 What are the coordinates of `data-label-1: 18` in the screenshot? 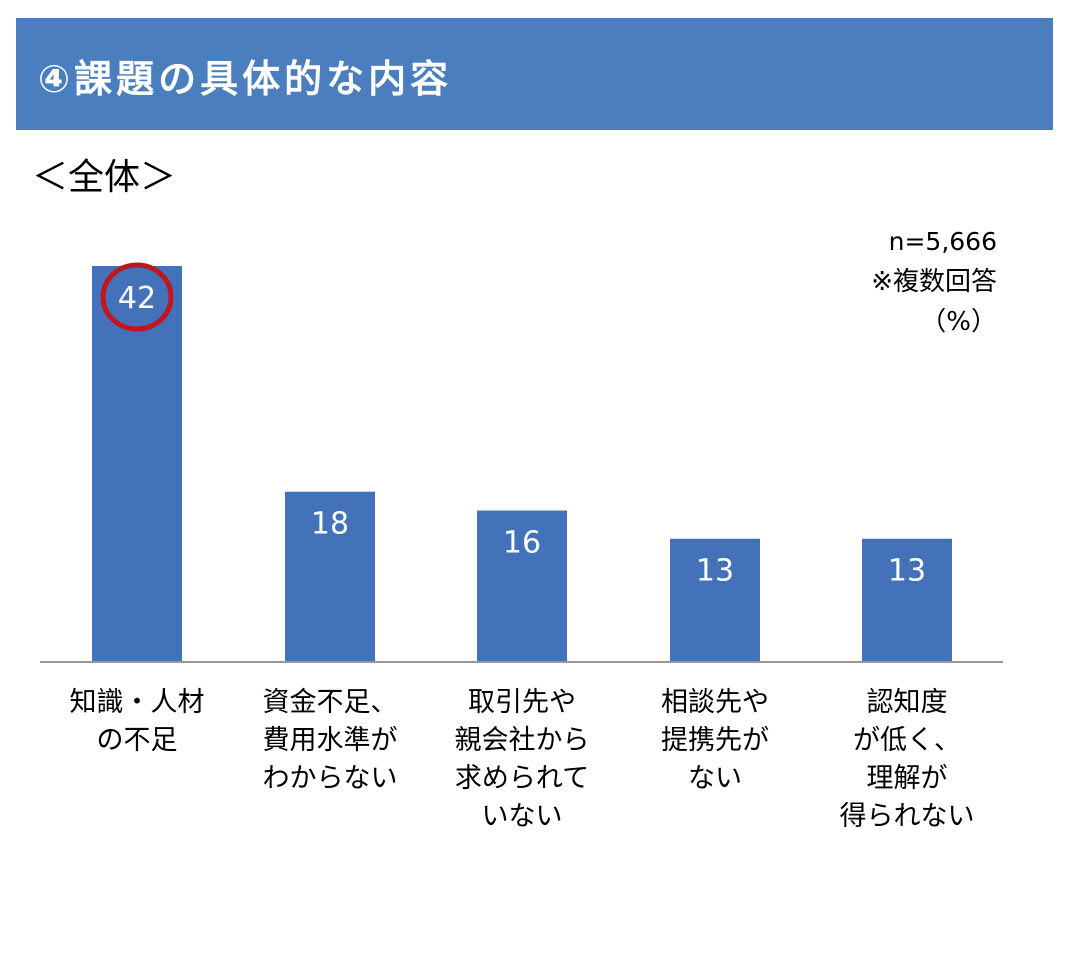 It's located at (330, 524).